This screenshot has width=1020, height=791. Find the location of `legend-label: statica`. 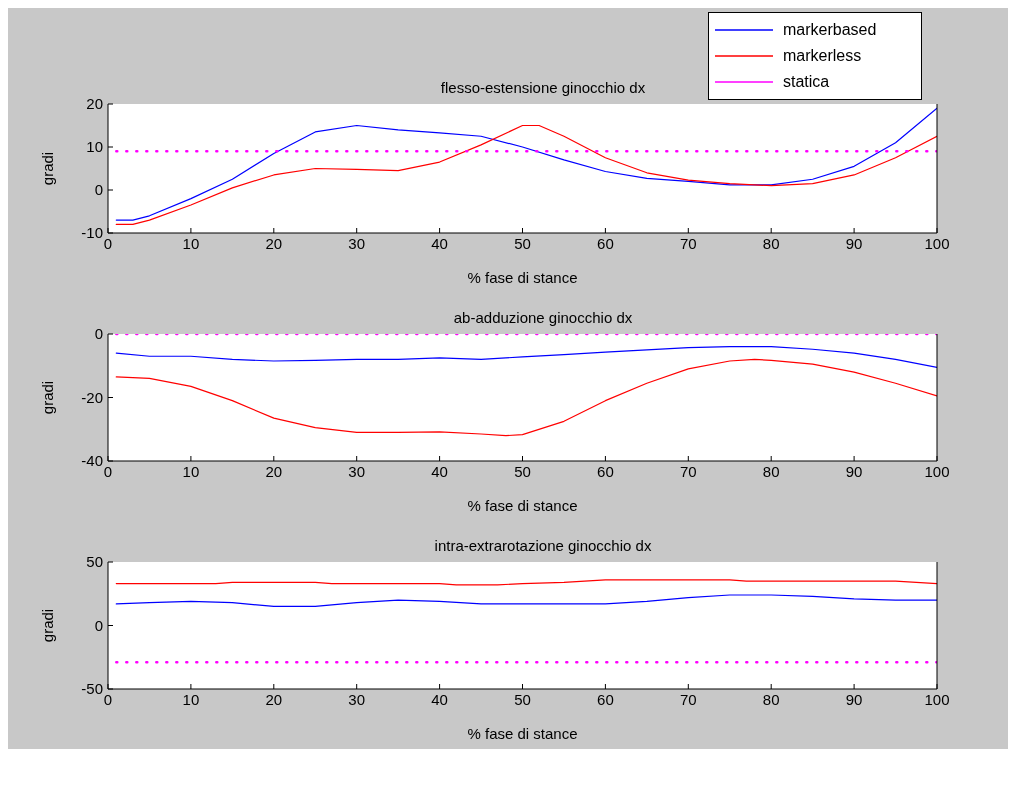

legend-label: statica is located at coordinates (806, 82).